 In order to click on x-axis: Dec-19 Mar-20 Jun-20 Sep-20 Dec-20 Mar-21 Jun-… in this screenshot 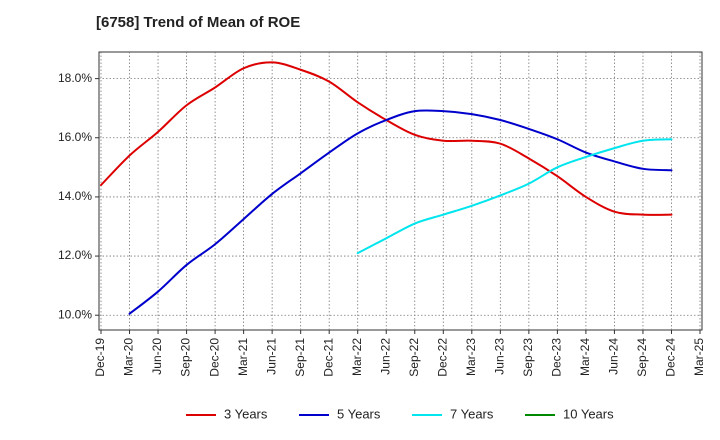, I will do `click(399, 353)`.